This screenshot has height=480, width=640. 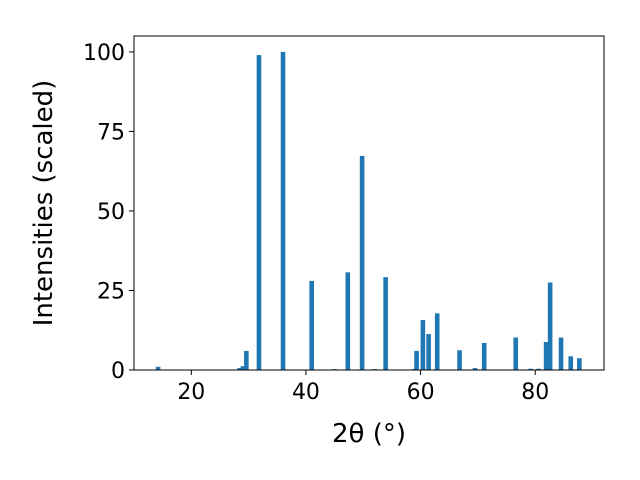 I want to click on y-tick-label: 75, so click(x=111, y=132).